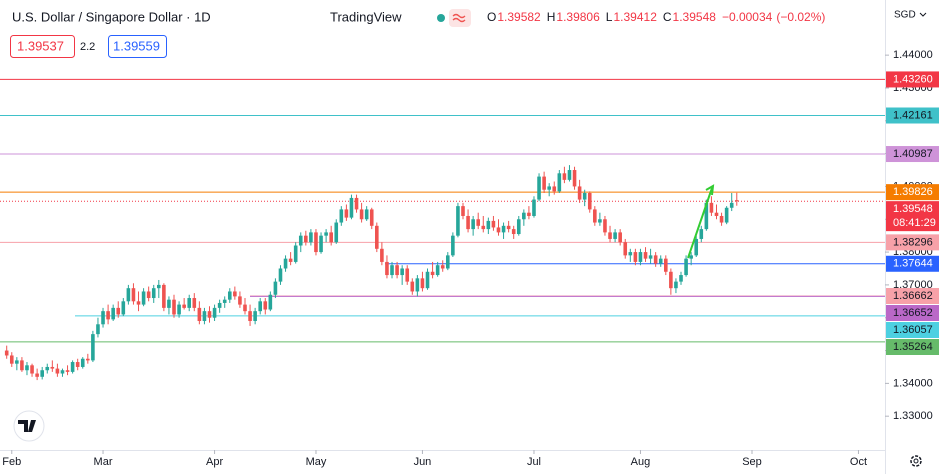 This screenshot has height=474, width=939. What do you see at coordinates (111, 16) in the screenshot?
I see `symbol-title: U.S. Dollar / Singapore Dollar · 1D` at bounding box center [111, 16].